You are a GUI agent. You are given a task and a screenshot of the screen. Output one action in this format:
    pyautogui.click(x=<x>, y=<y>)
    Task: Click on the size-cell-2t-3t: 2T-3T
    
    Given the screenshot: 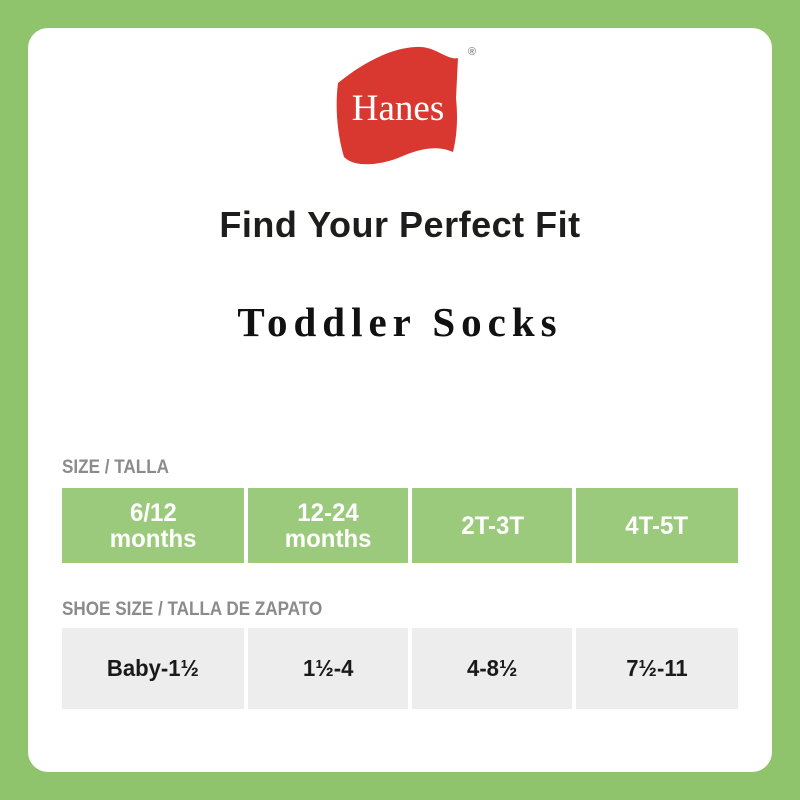 What is the action you would take?
    pyautogui.click(x=492, y=525)
    